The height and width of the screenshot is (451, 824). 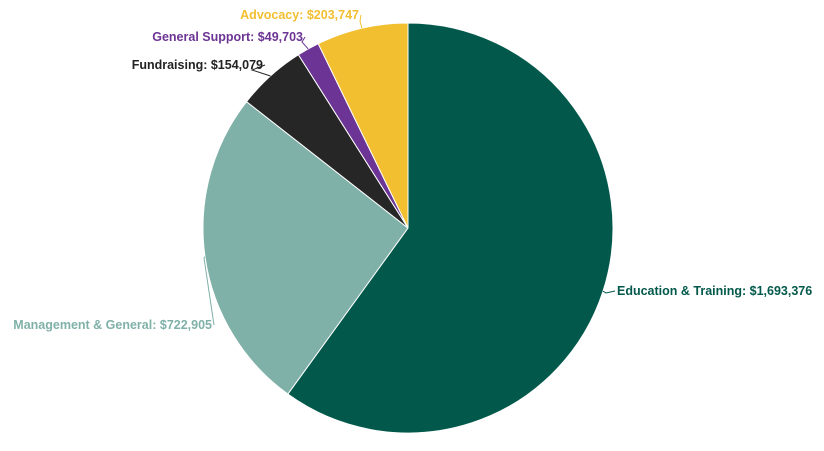 What do you see at coordinates (209, 291) in the screenshot?
I see `leader-line-management-general` at bounding box center [209, 291].